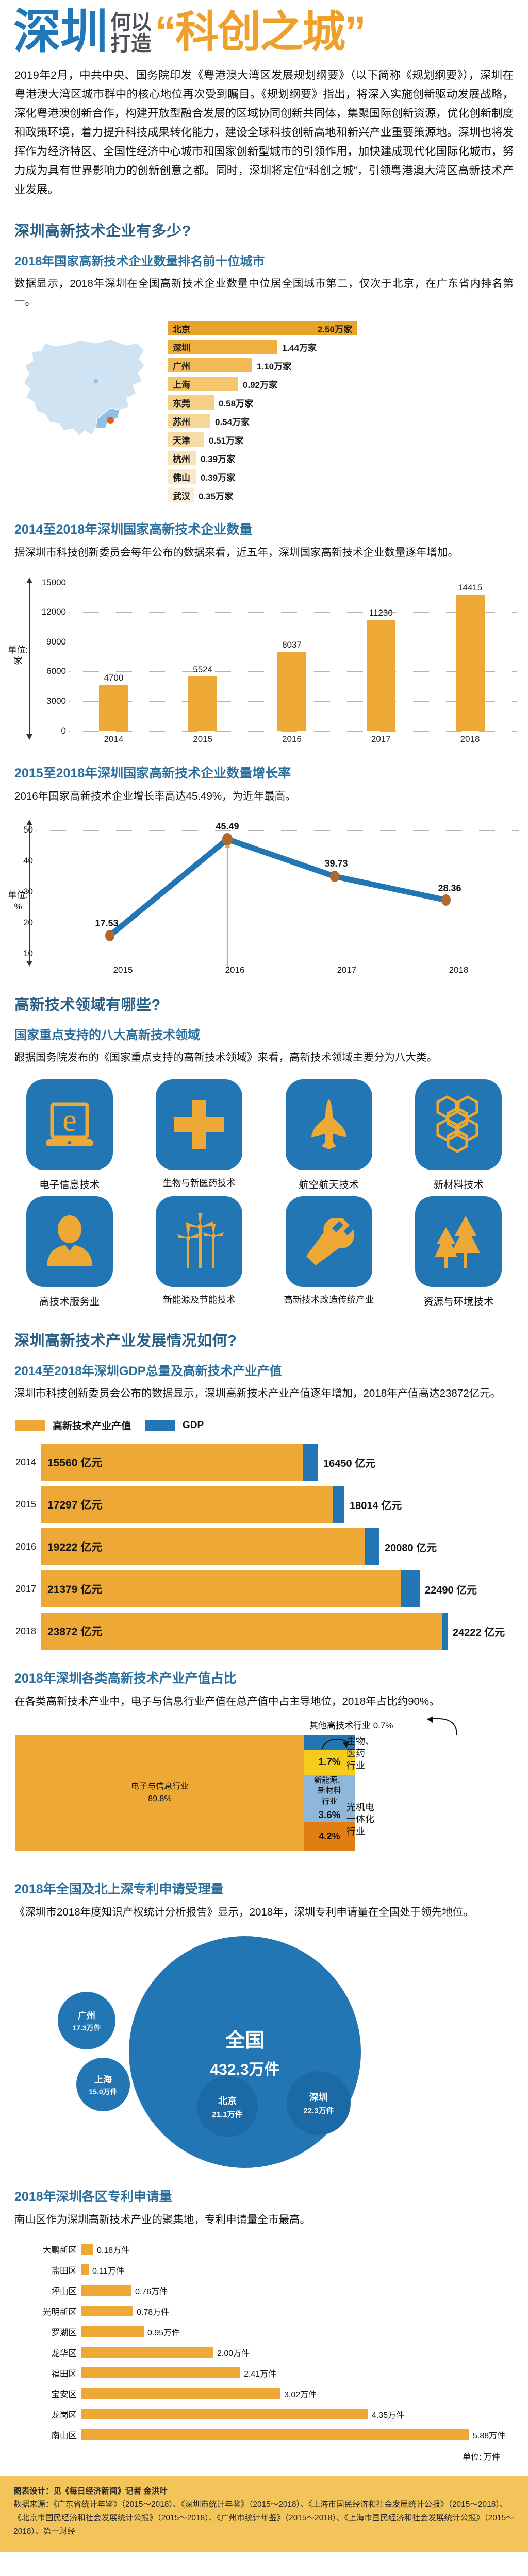 The width and height of the screenshot is (528, 2576). What do you see at coordinates (107, 1035) in the screenshot?
I see `section4-subtitle: 国家重点支持的八大高新技术领域` at bounding box center [107, 1035].